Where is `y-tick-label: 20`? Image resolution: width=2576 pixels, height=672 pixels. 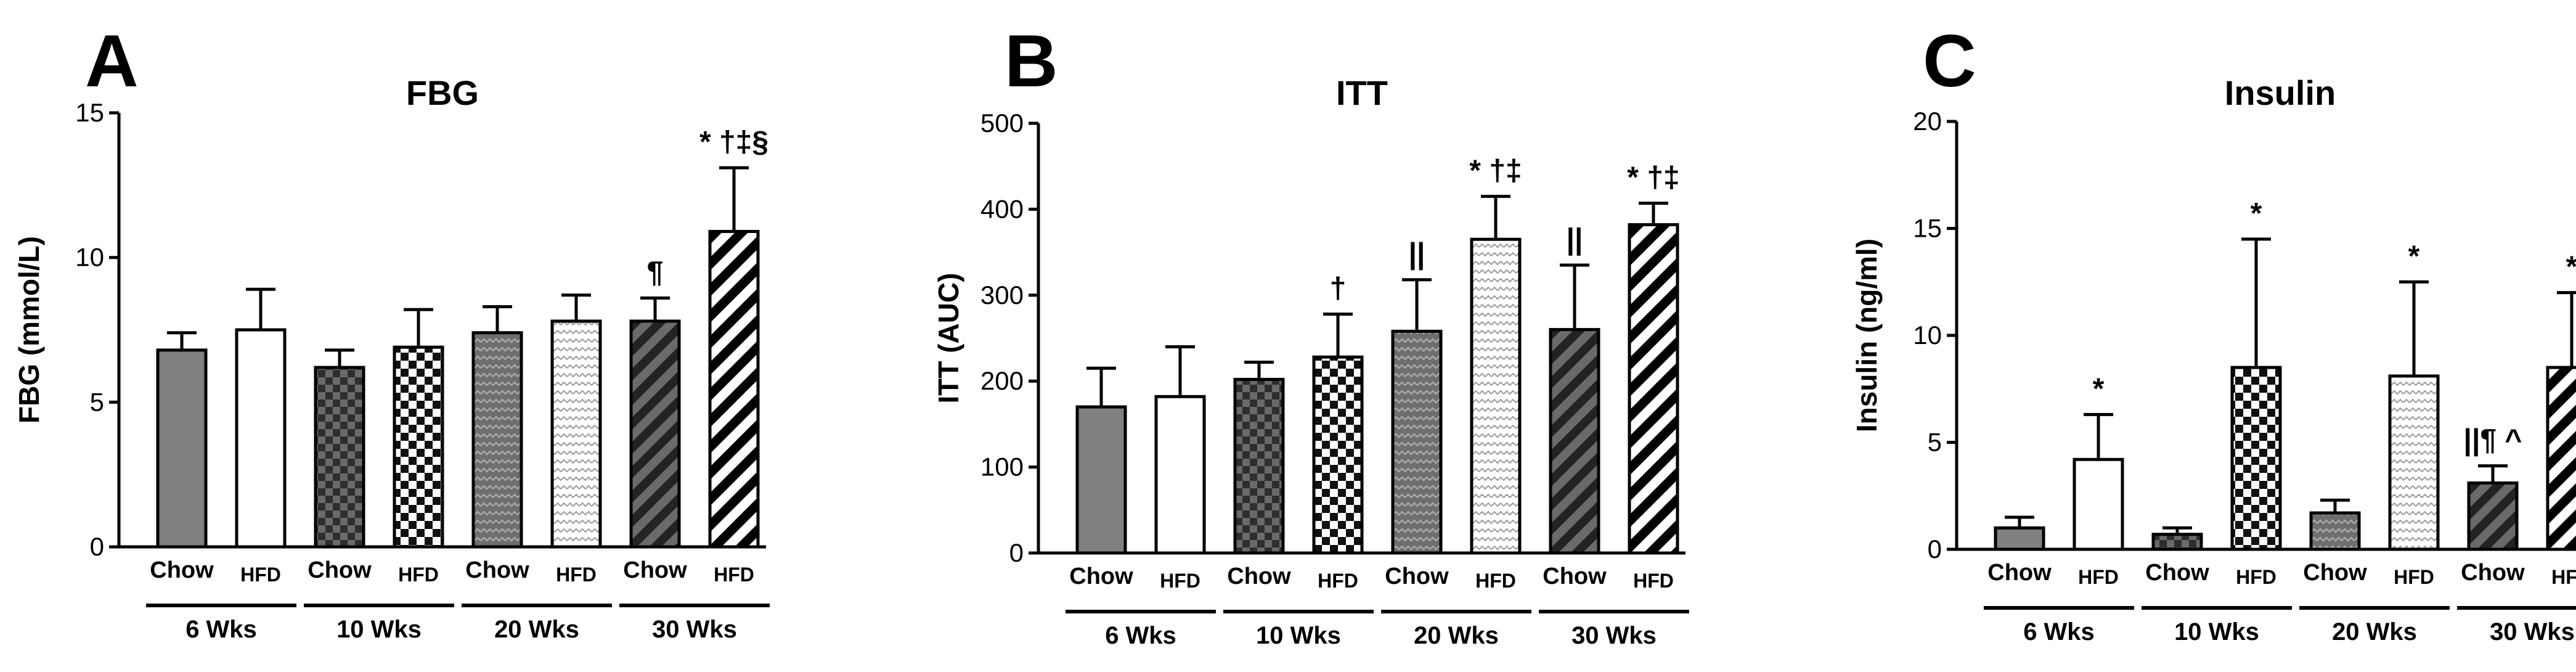 y-tick-label: 20 is located at coordinates (1928, 122).